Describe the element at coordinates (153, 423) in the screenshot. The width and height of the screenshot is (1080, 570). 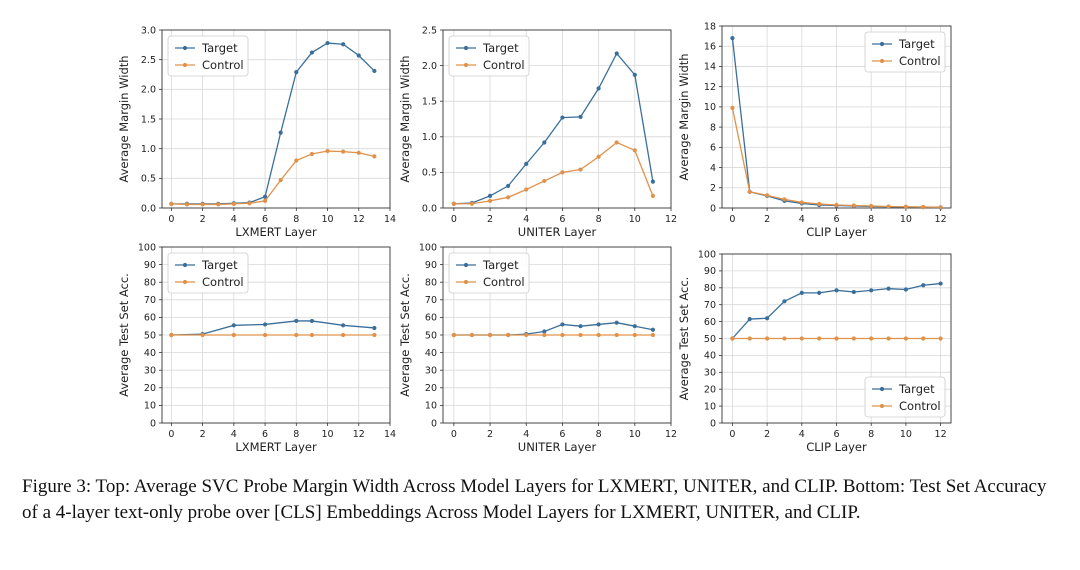
I see `y-tick-label: 0` at that location.